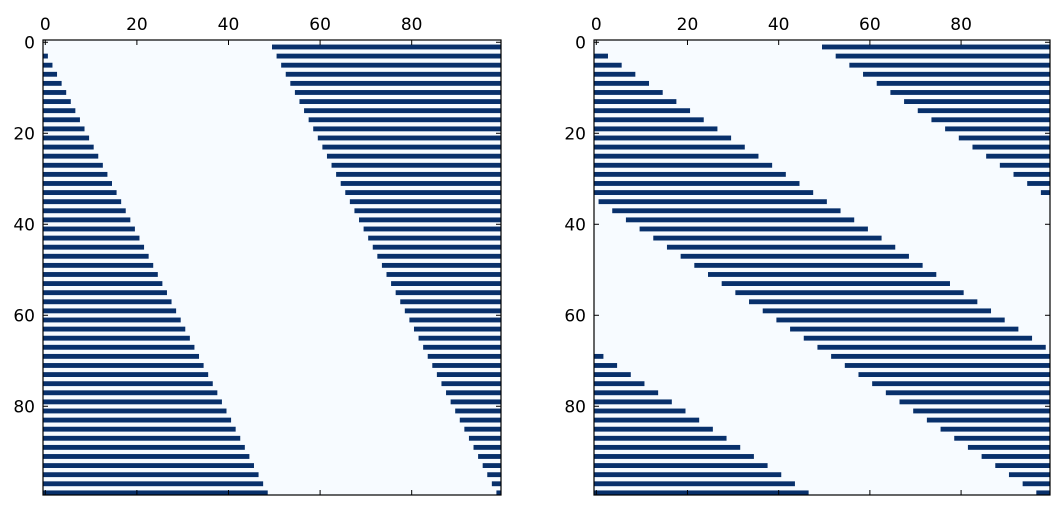 The image size is (1063, 509). What do you see at coordinates (575, 316) in the screenshot?
I see `y-tick-label: 60` at bounding box center [575, 316].